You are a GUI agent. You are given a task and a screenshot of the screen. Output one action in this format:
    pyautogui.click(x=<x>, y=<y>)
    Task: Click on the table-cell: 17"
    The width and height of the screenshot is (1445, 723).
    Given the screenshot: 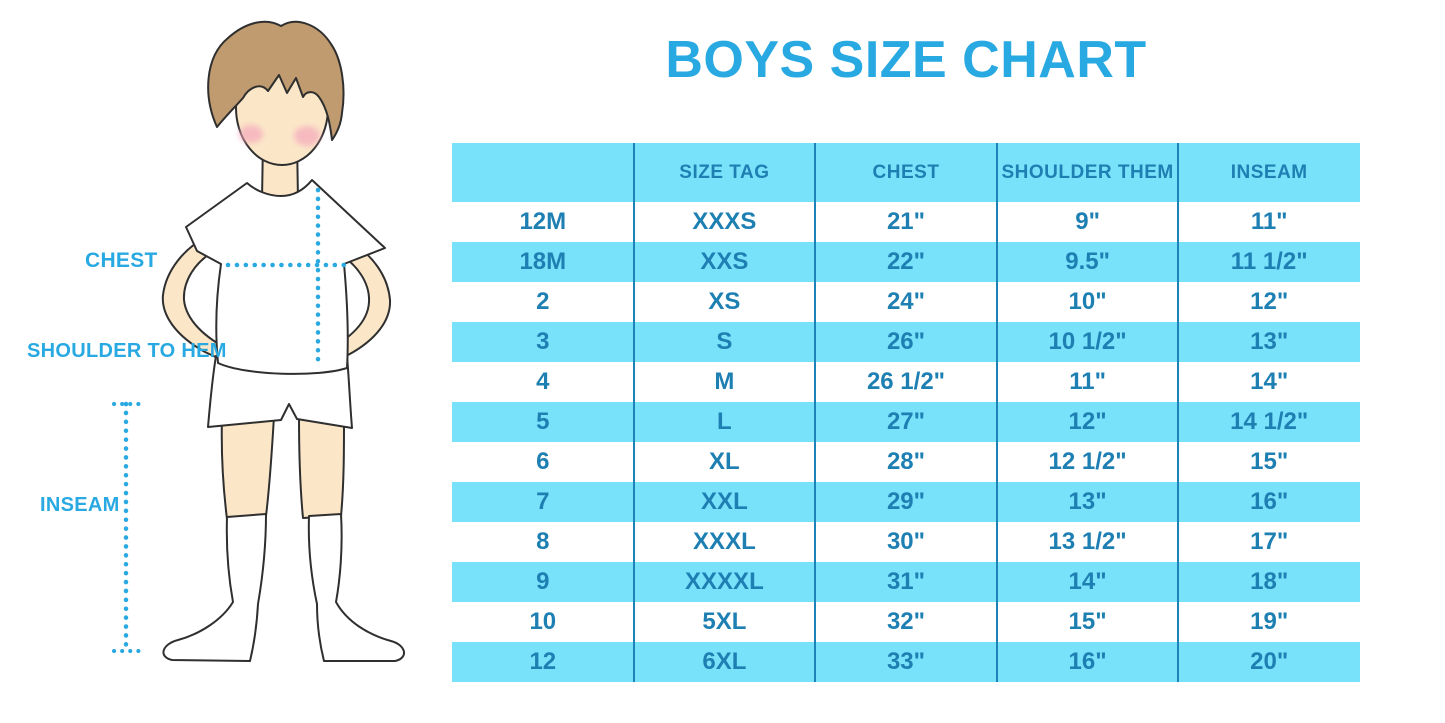 What is the action you would take?
    pyautogui.click(x=1269, y=541)
    